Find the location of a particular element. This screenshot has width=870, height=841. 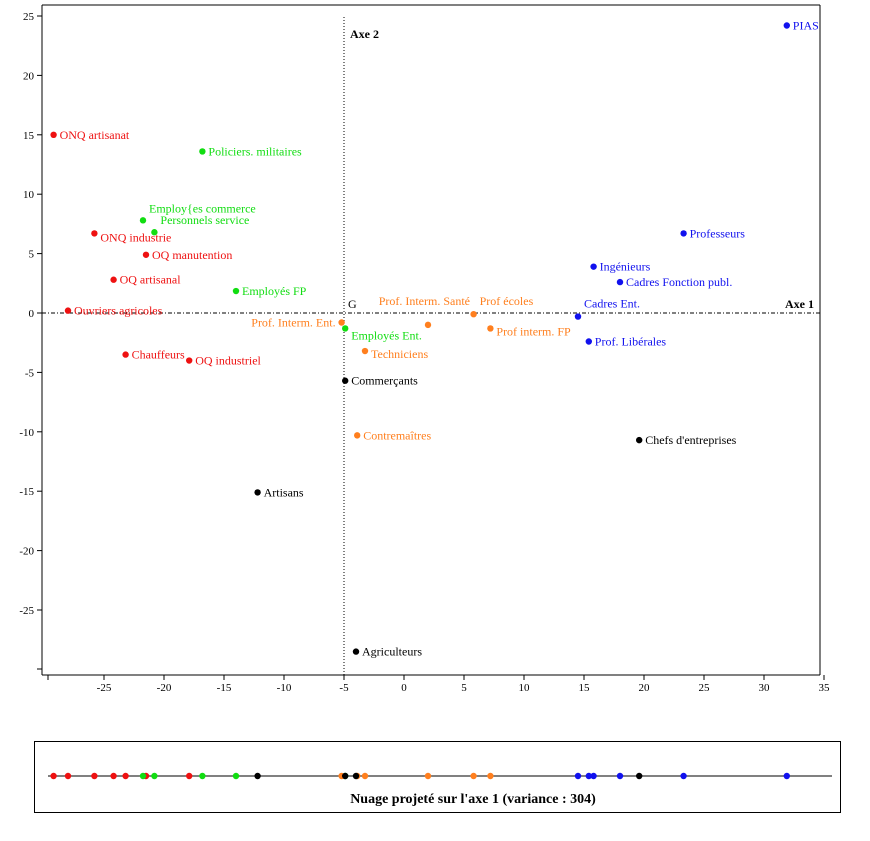

point-label: Prof. Libérales is located at coordinates (631, 342).